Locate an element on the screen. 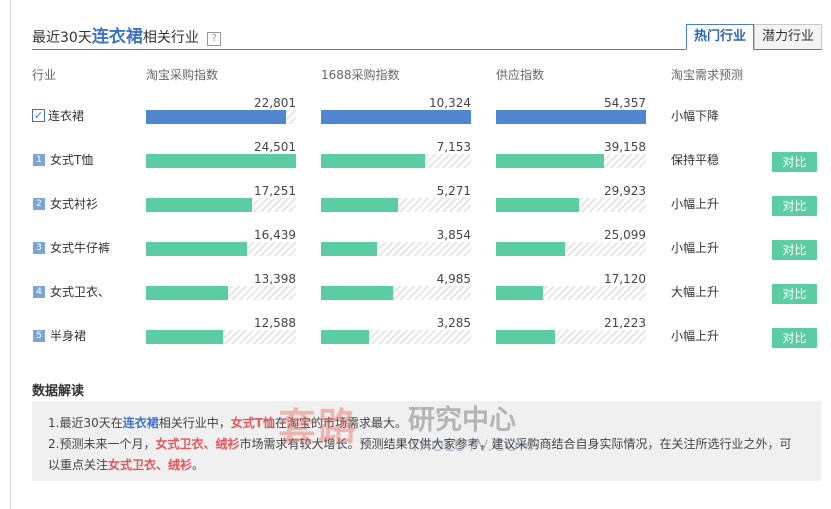 The image size is (831, 509). ali1688-index-cell: 7,153 is located at coordinates (396, 154).